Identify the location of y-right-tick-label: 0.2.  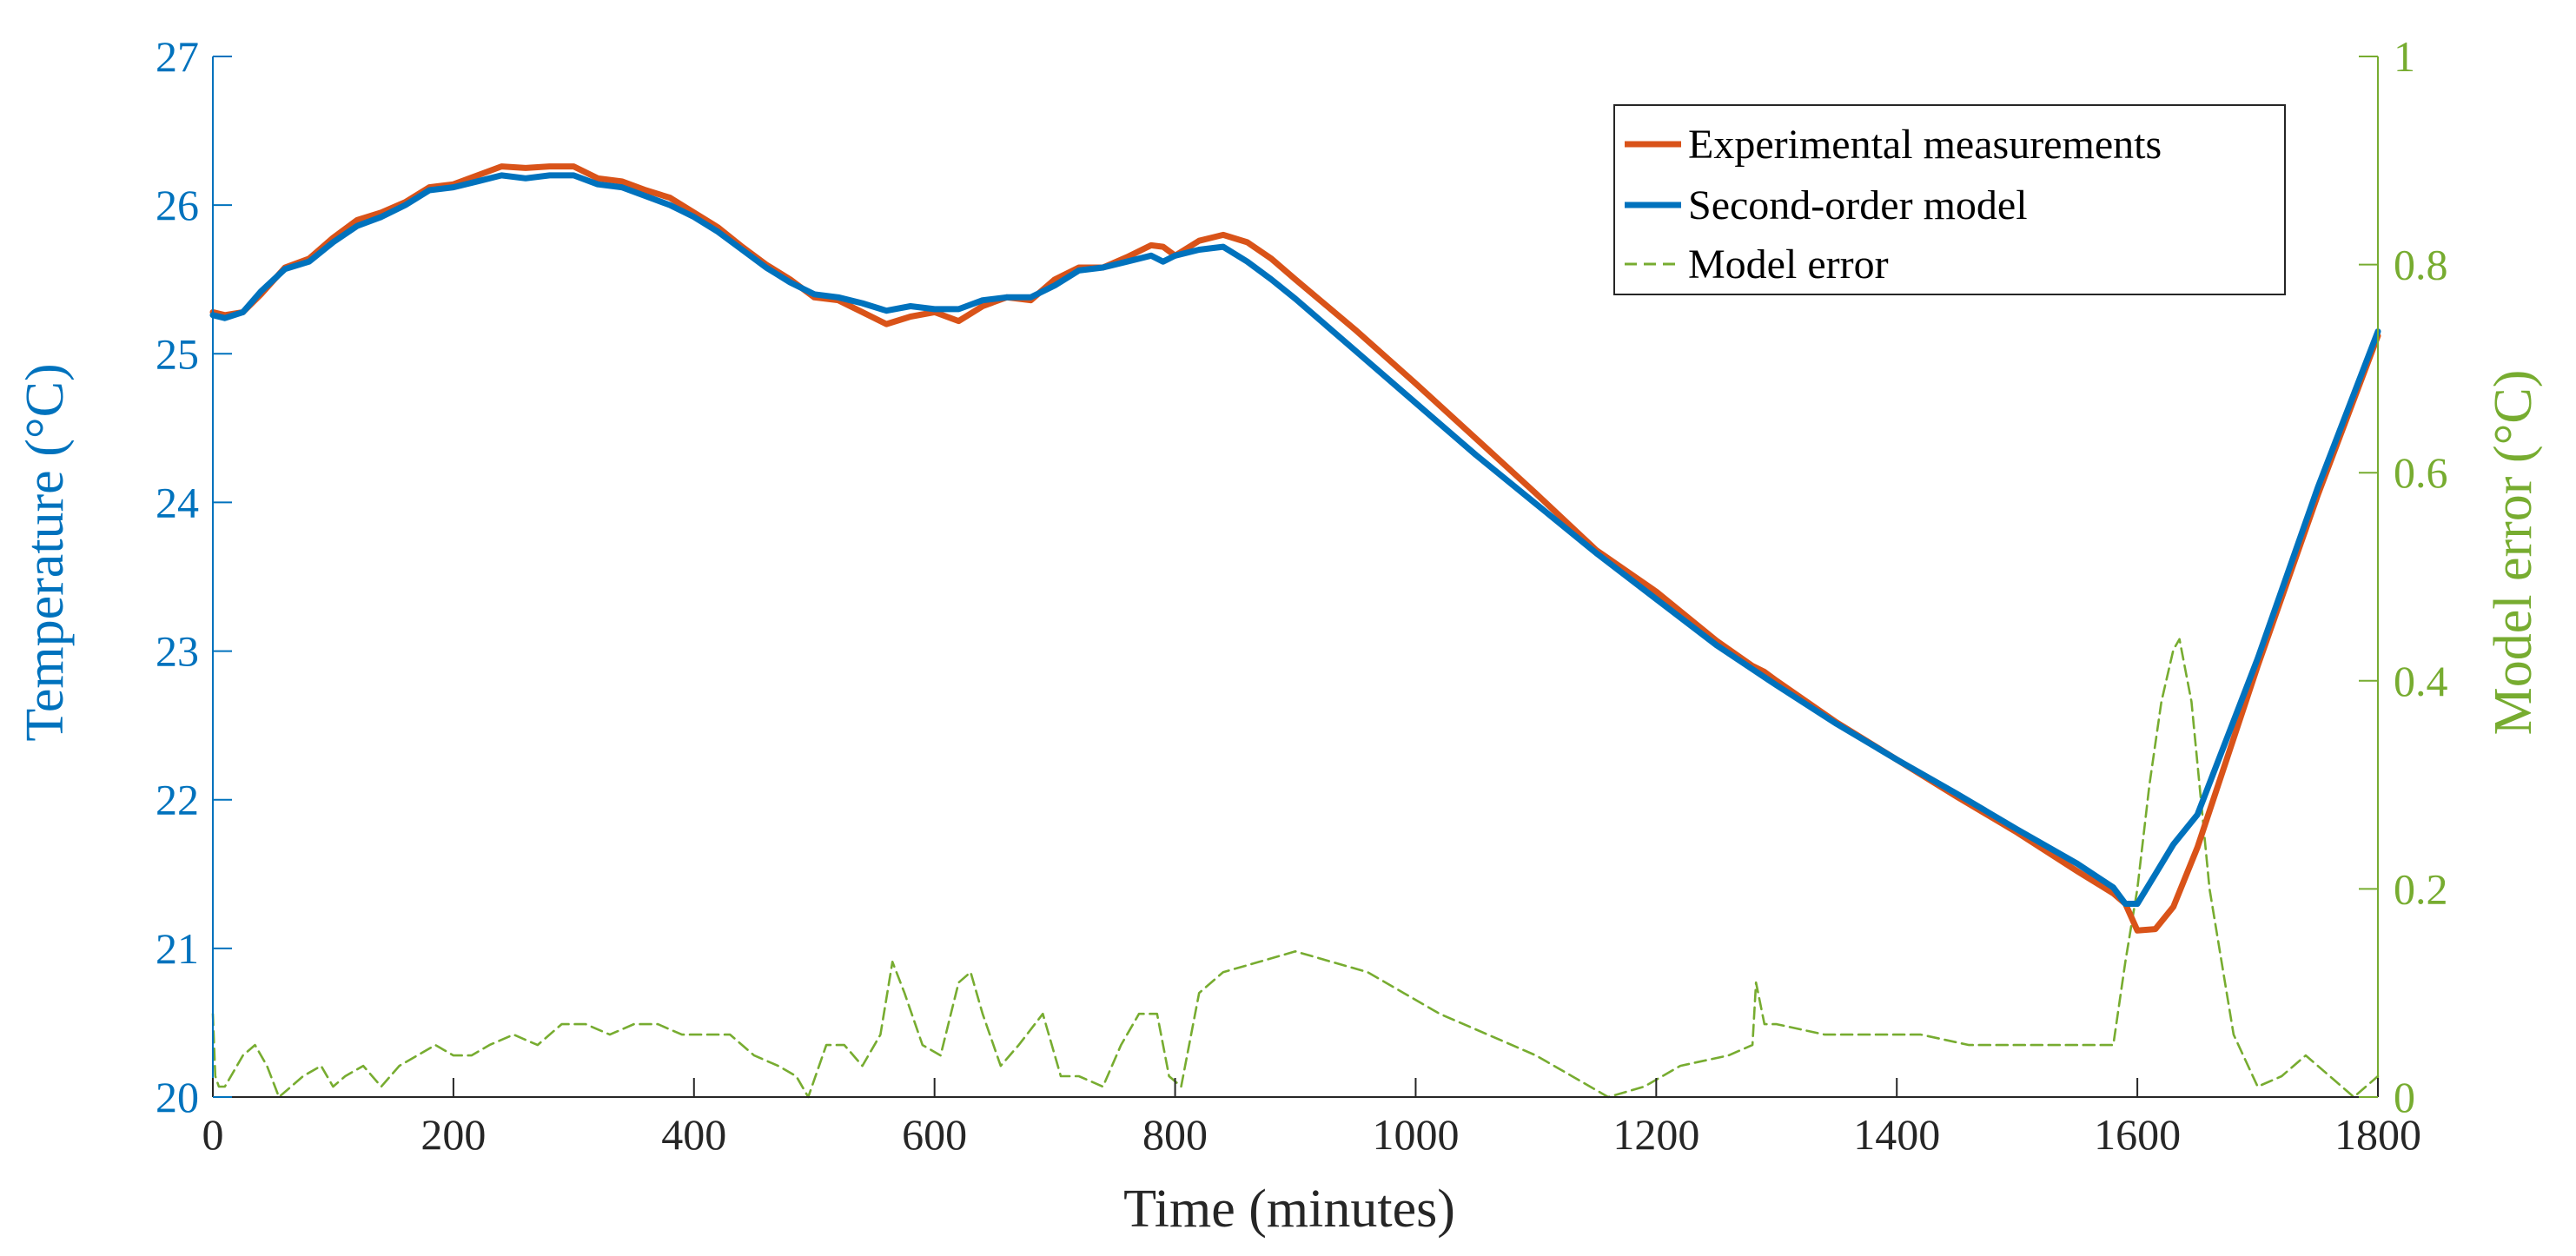
(2421, 888).